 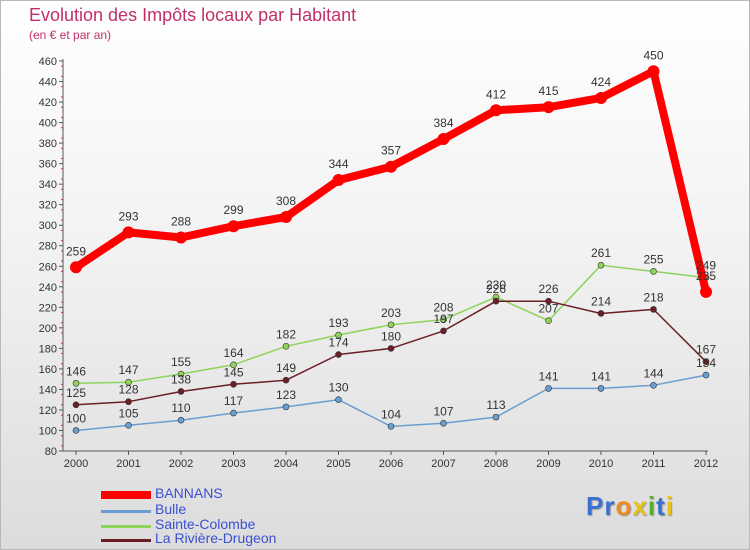 I want to click on logo-letter: t, so click(x=661, y=506).